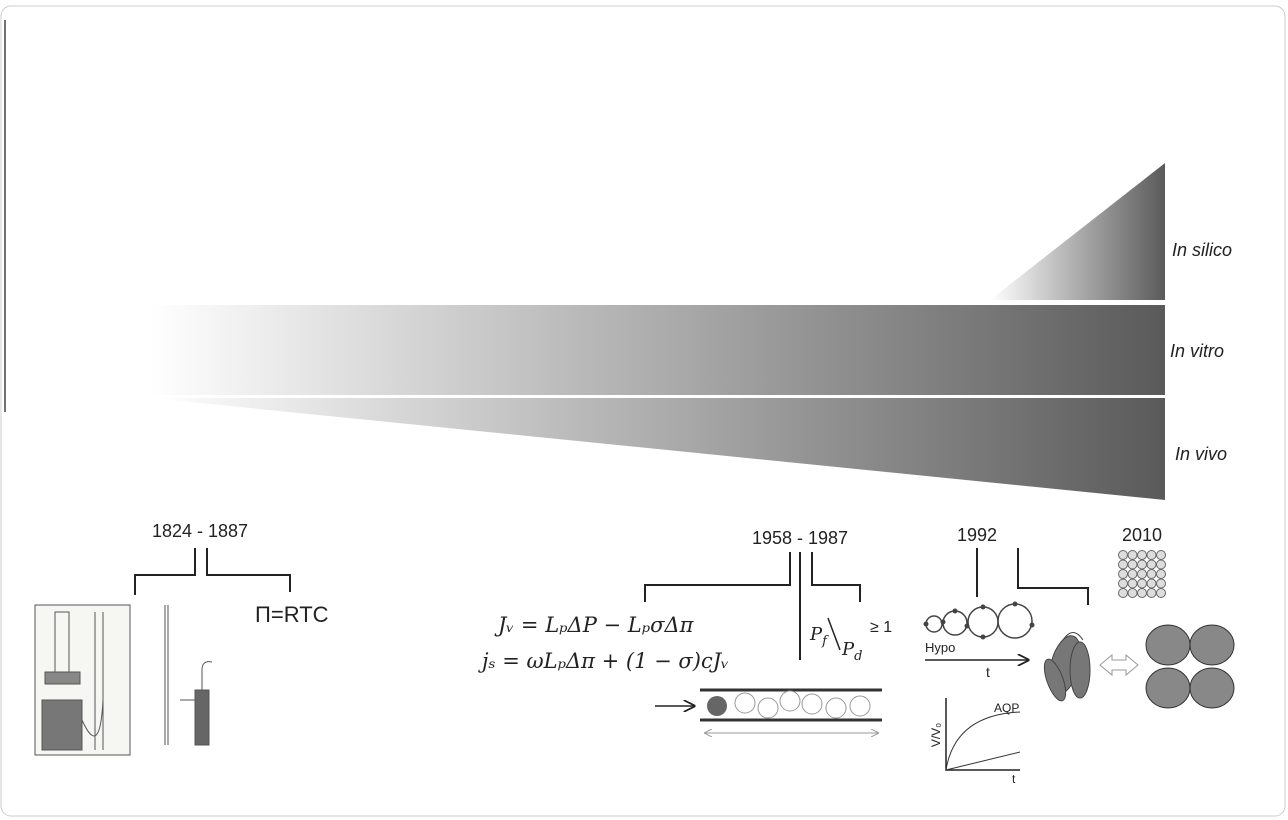  What do you see at coordinates (858, 656) in the screenshot?
I see `ratio-part: d` at bounding box center [858, 656].